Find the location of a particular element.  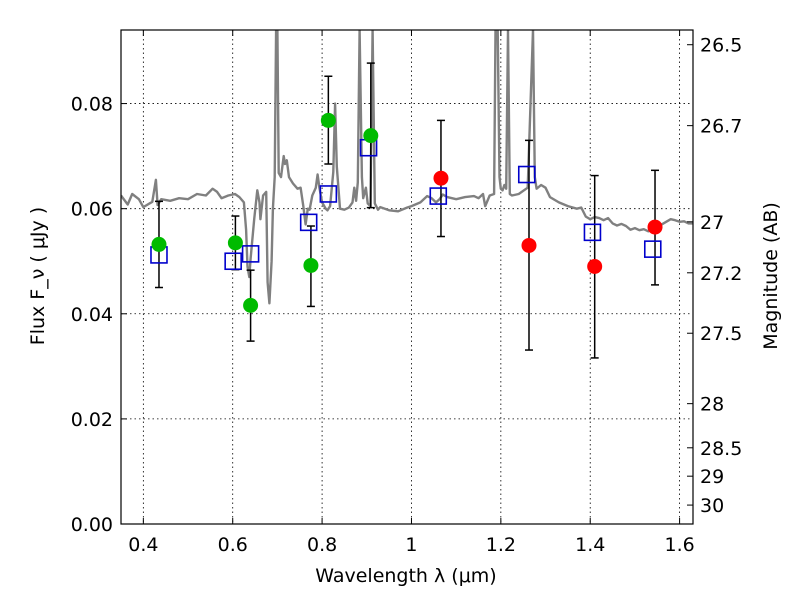

x-tick-label: 0.6 is located at coordinates (233, 545).